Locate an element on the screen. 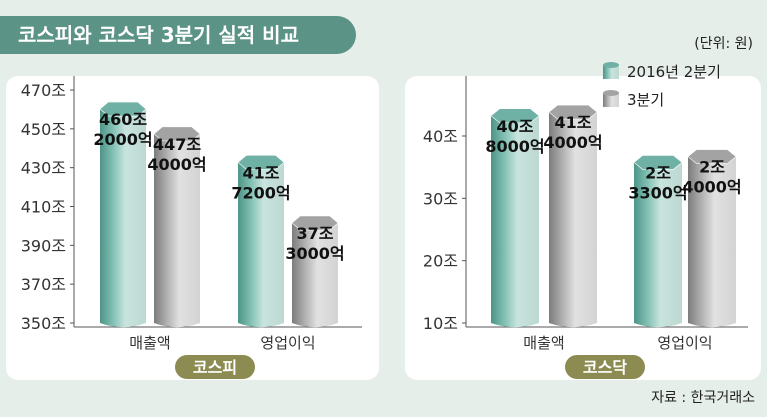  data-label: 37조 is located at coordinates (315, 233).